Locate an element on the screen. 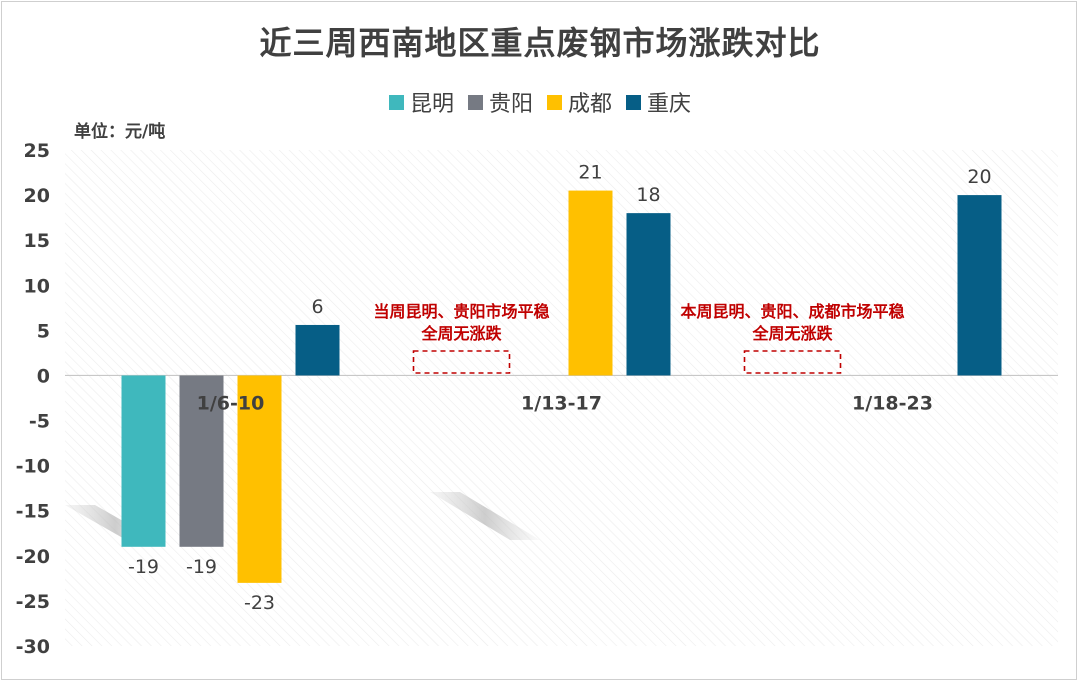 The image size is (1080, 683). category-label: 1/13-17 is located at coordinates (561, 403).